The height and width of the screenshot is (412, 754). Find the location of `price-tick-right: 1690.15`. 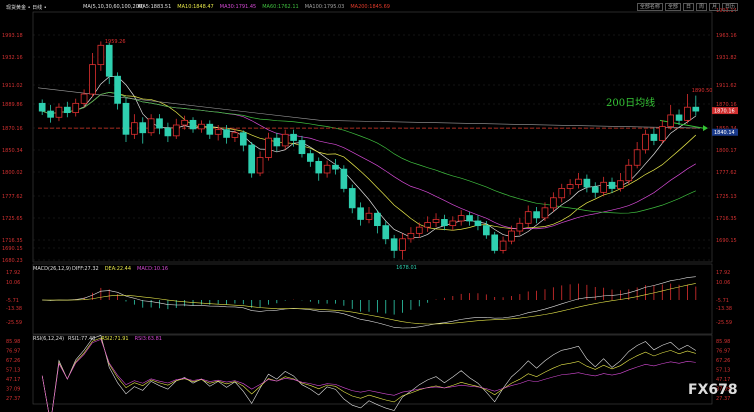

price-tick-right: 1690.15 is located at coordinates (726, 241).